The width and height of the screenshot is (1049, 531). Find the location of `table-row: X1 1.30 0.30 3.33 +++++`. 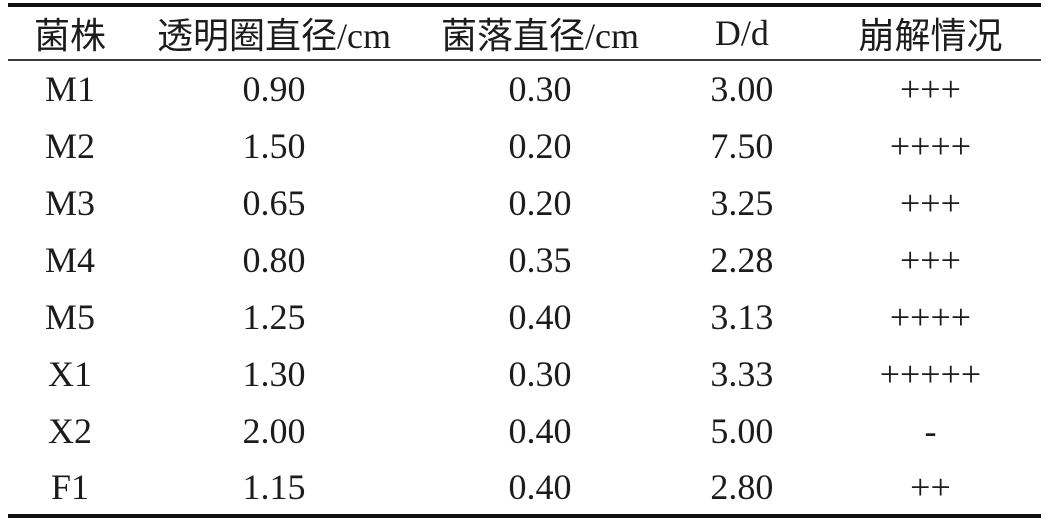

table-row: X1 1.30 0.30 3.33 +++++ is located at coordinates (524, 373).